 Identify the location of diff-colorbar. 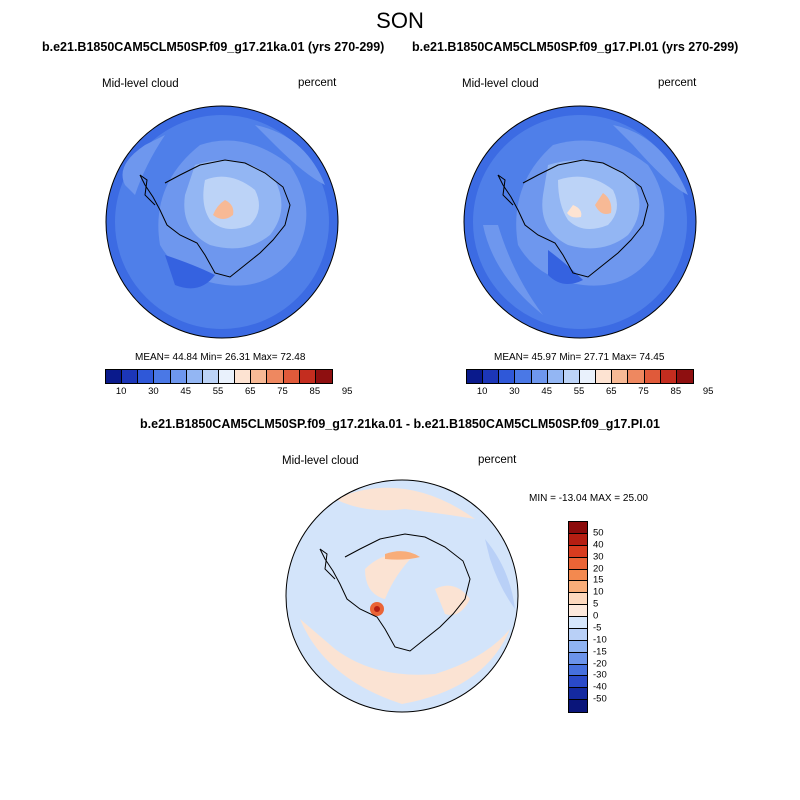
(578, 617).